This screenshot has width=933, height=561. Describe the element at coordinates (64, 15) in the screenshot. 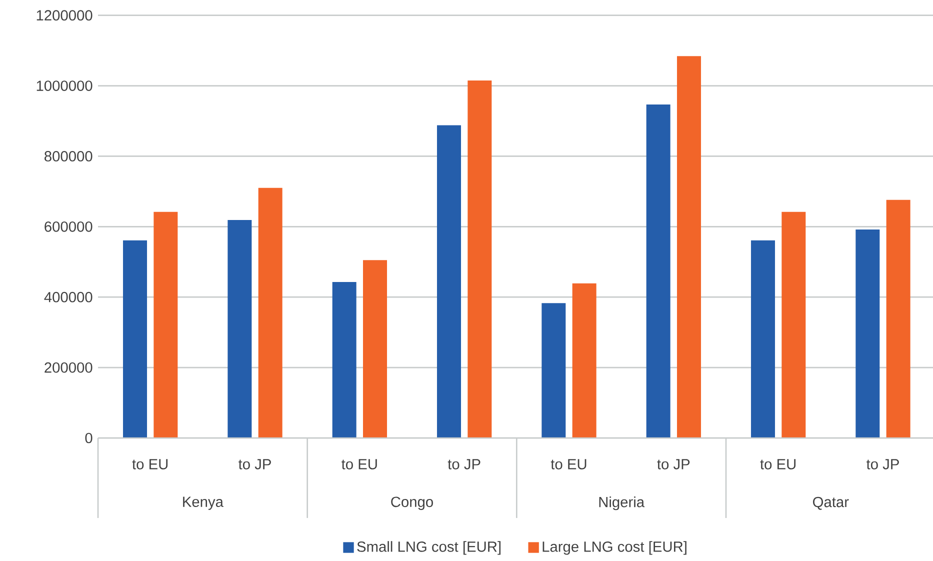

I see `y-tick-label: 1200000` at that location.